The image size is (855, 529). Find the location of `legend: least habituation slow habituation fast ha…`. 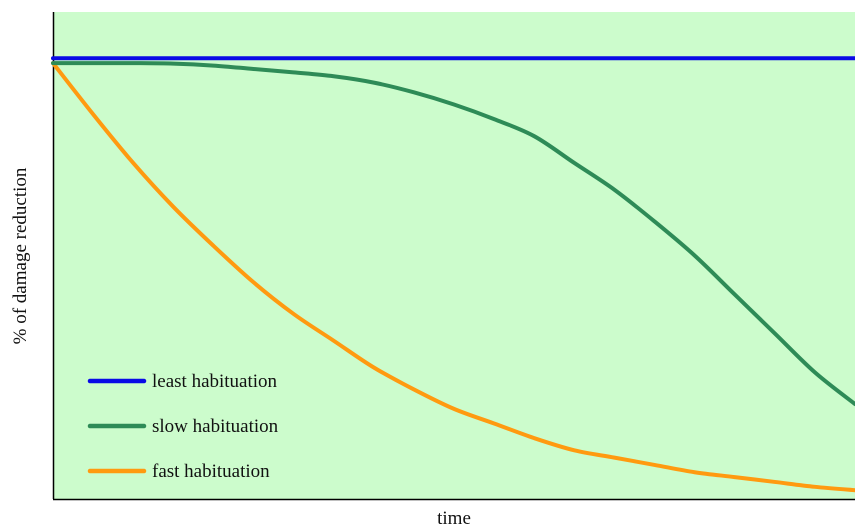

legend: least habituation slow habituation fast ha… is located at coordinates (183, 426).